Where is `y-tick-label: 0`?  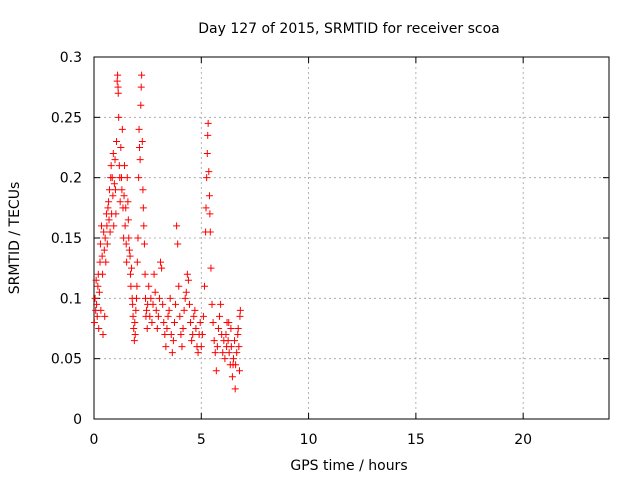 y-tick-label: 0 is located at coordinates (77, 420).